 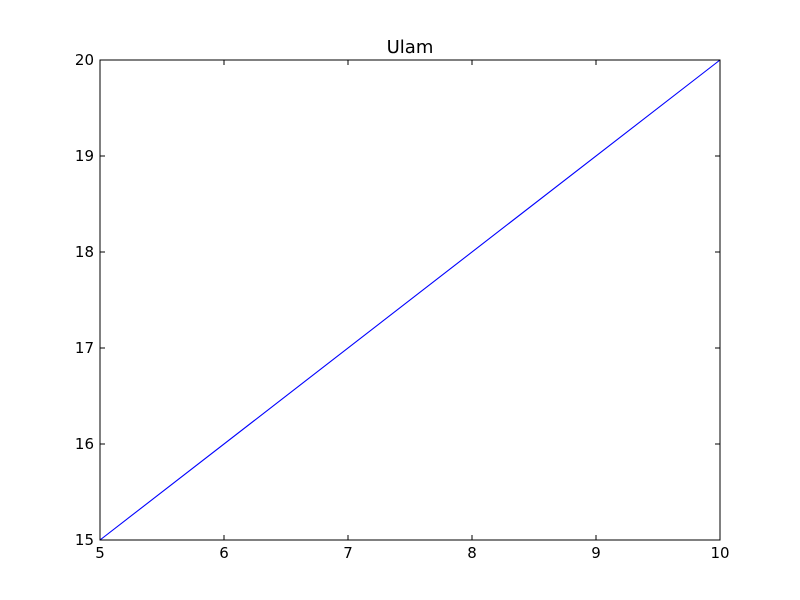 I want to click on y-tick-label: 15, so click(x=84, y=540).